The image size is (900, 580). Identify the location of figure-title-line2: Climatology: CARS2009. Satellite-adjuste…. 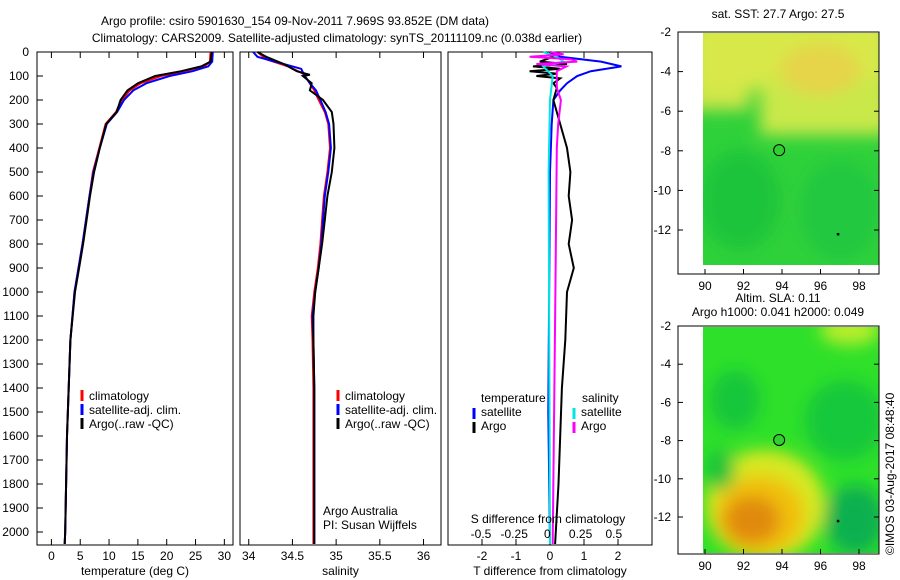
(337, 38).